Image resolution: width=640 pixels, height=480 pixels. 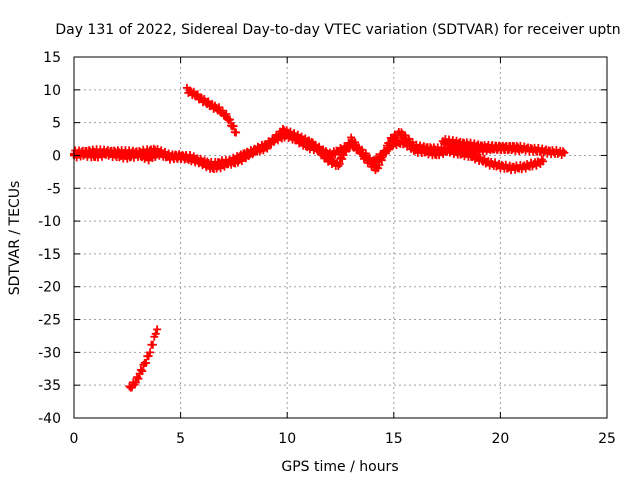 What do you see at coordinates (15, 238) in the screenshot?
I see `y-axis-title: SDTVAR / TECUs` at bounding box center [15, 238].